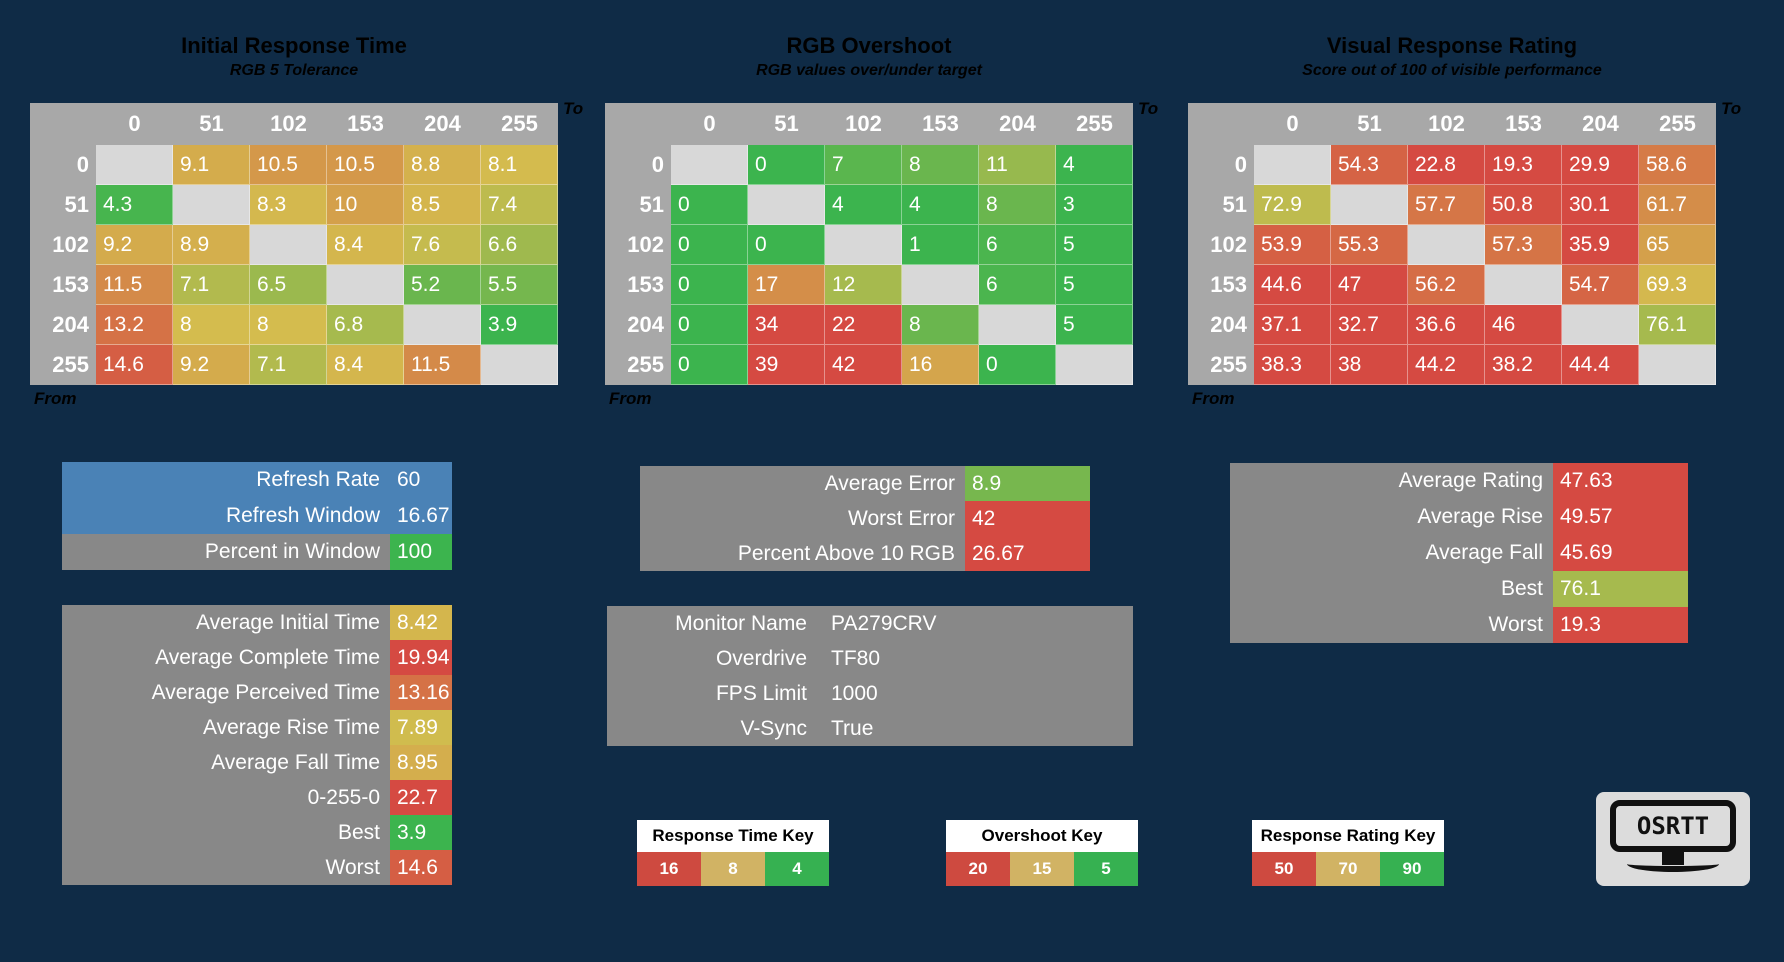  What do you see at coordinates (870, 693) in the screenshot?
I see `stat-row: FPS Limit 1000` at bounding box center [870, 693].